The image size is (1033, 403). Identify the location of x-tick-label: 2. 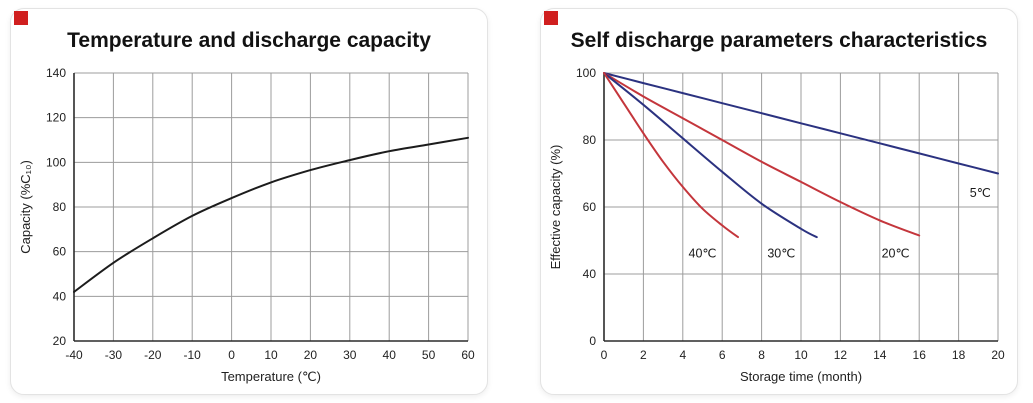
(643, 355).